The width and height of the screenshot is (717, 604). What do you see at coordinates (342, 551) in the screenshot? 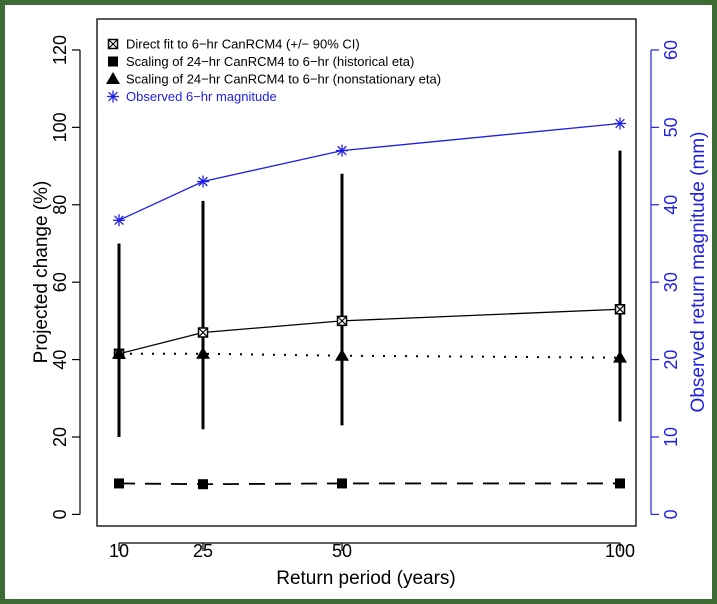
I see `x-tick-label: 50` at bounding box center [342, 551].